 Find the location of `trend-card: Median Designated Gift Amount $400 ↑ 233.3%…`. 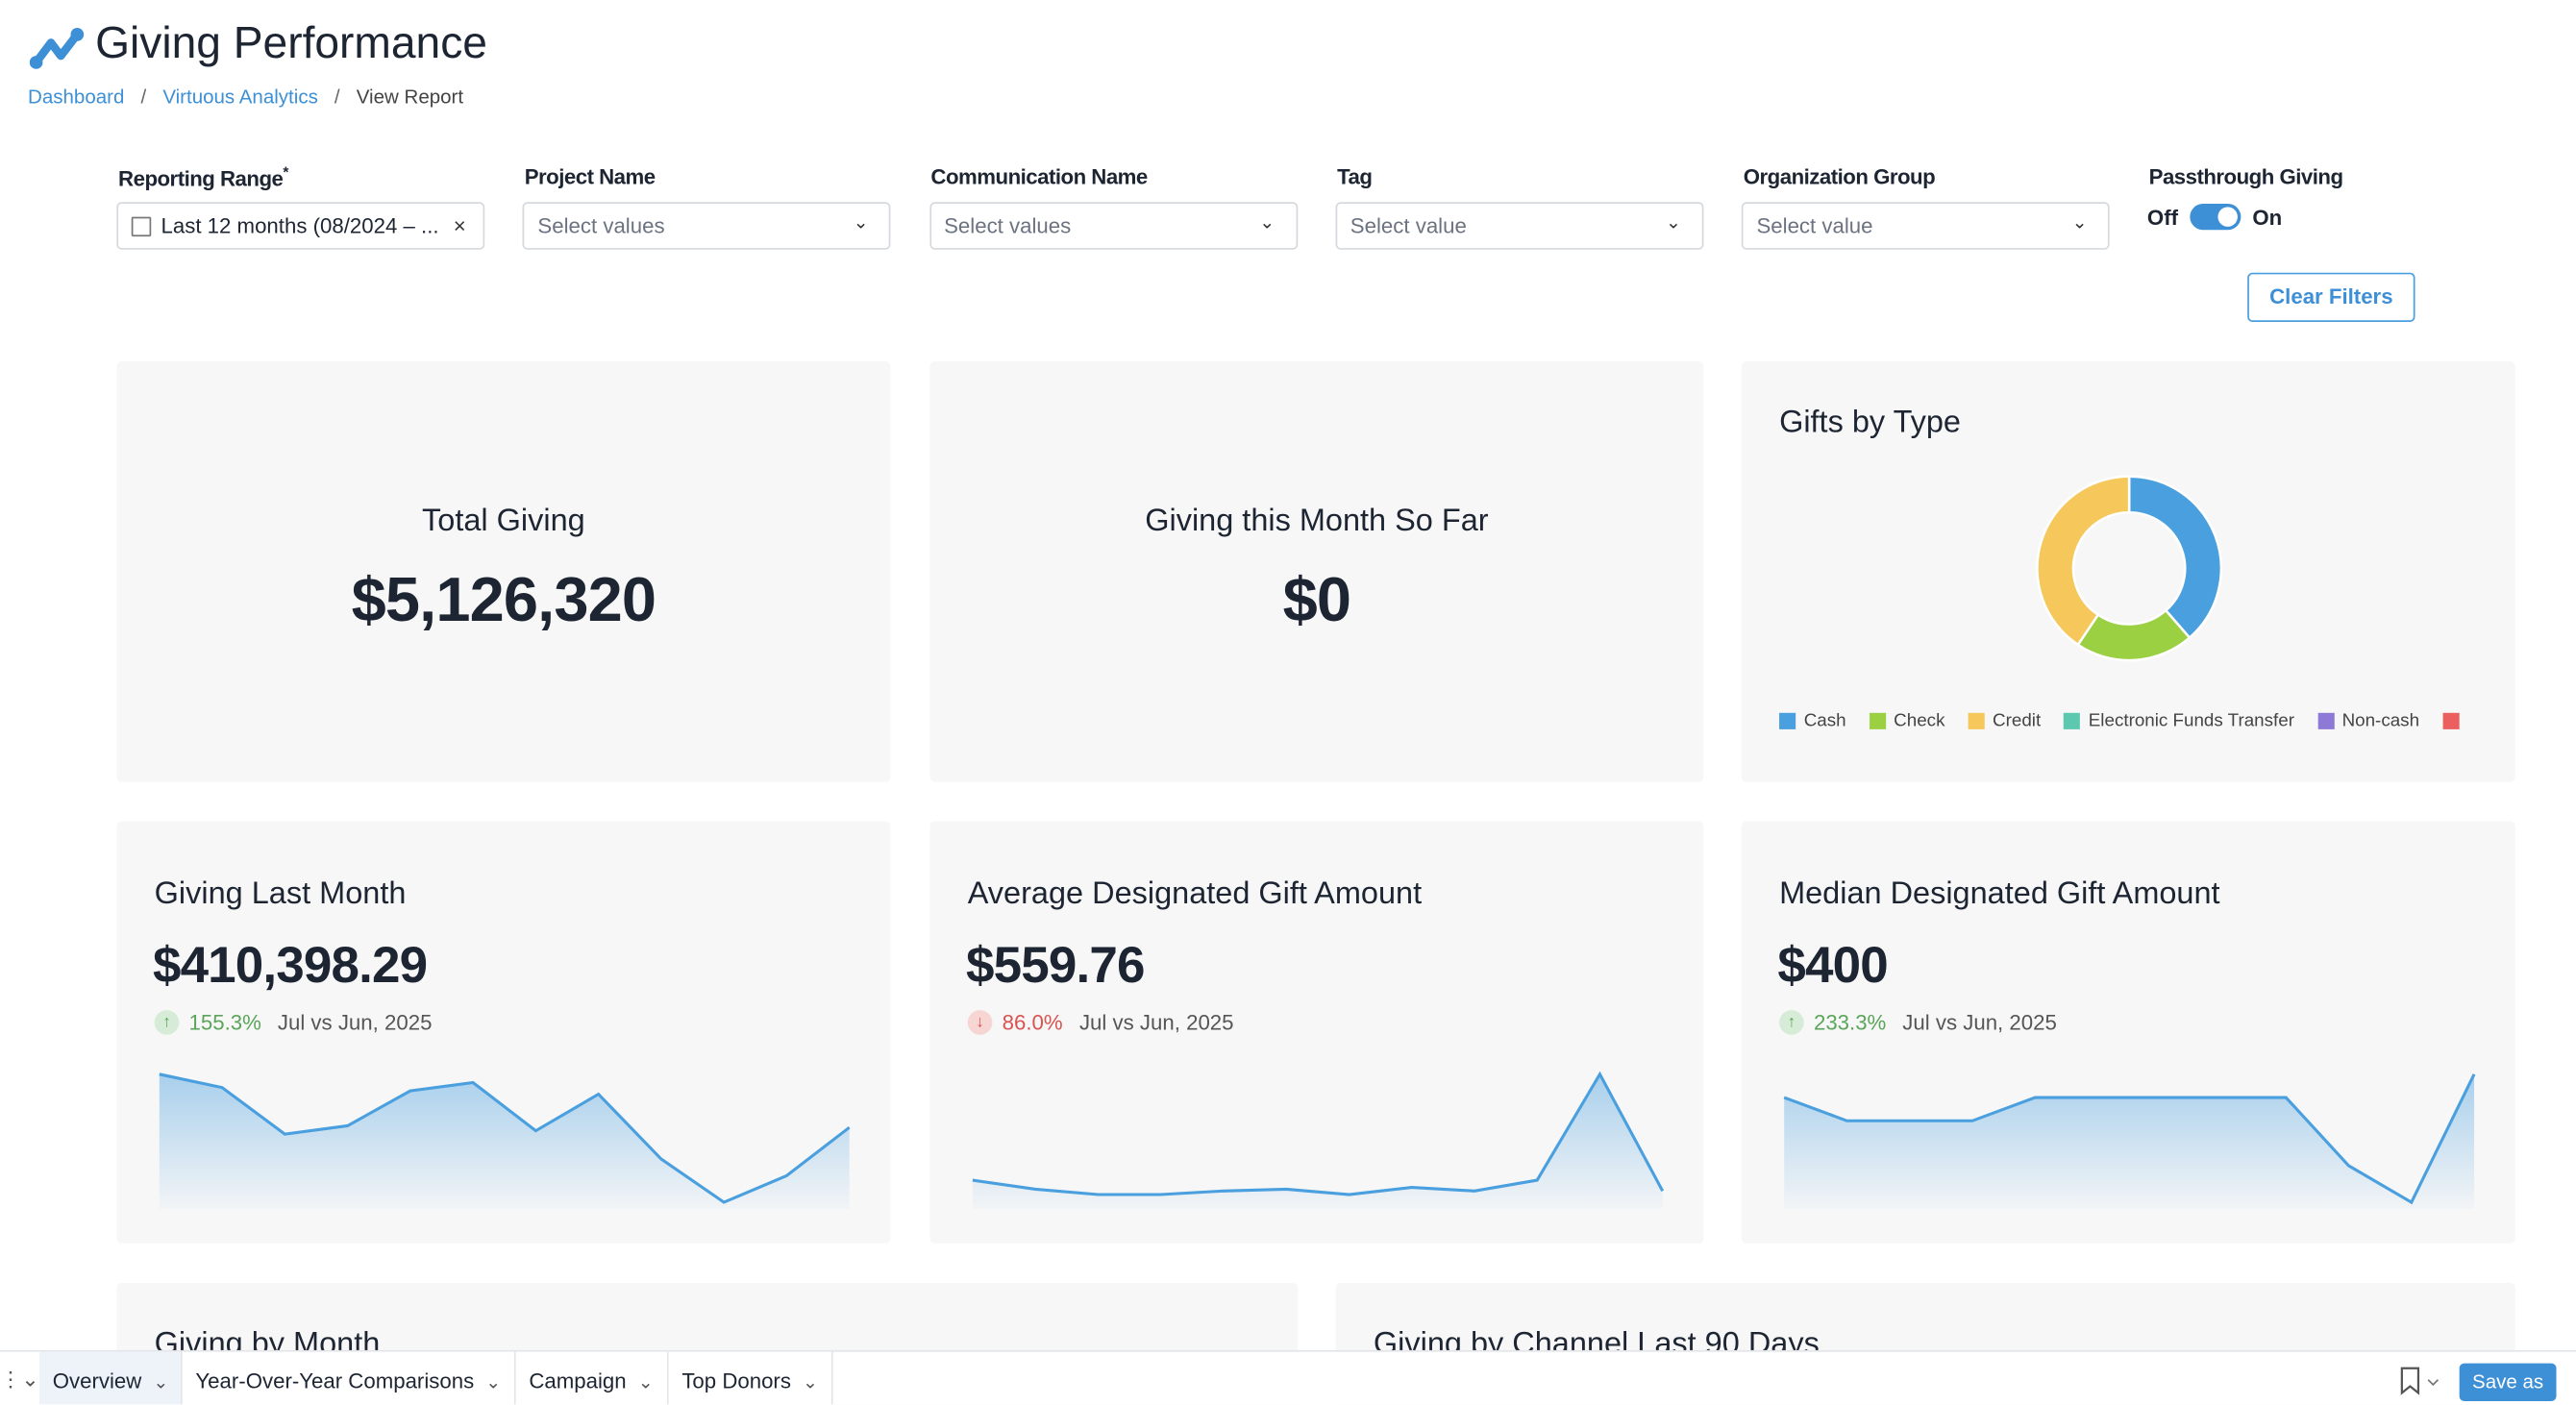

trend-card: Median Designated Gift Amount $400 ↑ 233.3%… is located at coordinates (2128, 1033).